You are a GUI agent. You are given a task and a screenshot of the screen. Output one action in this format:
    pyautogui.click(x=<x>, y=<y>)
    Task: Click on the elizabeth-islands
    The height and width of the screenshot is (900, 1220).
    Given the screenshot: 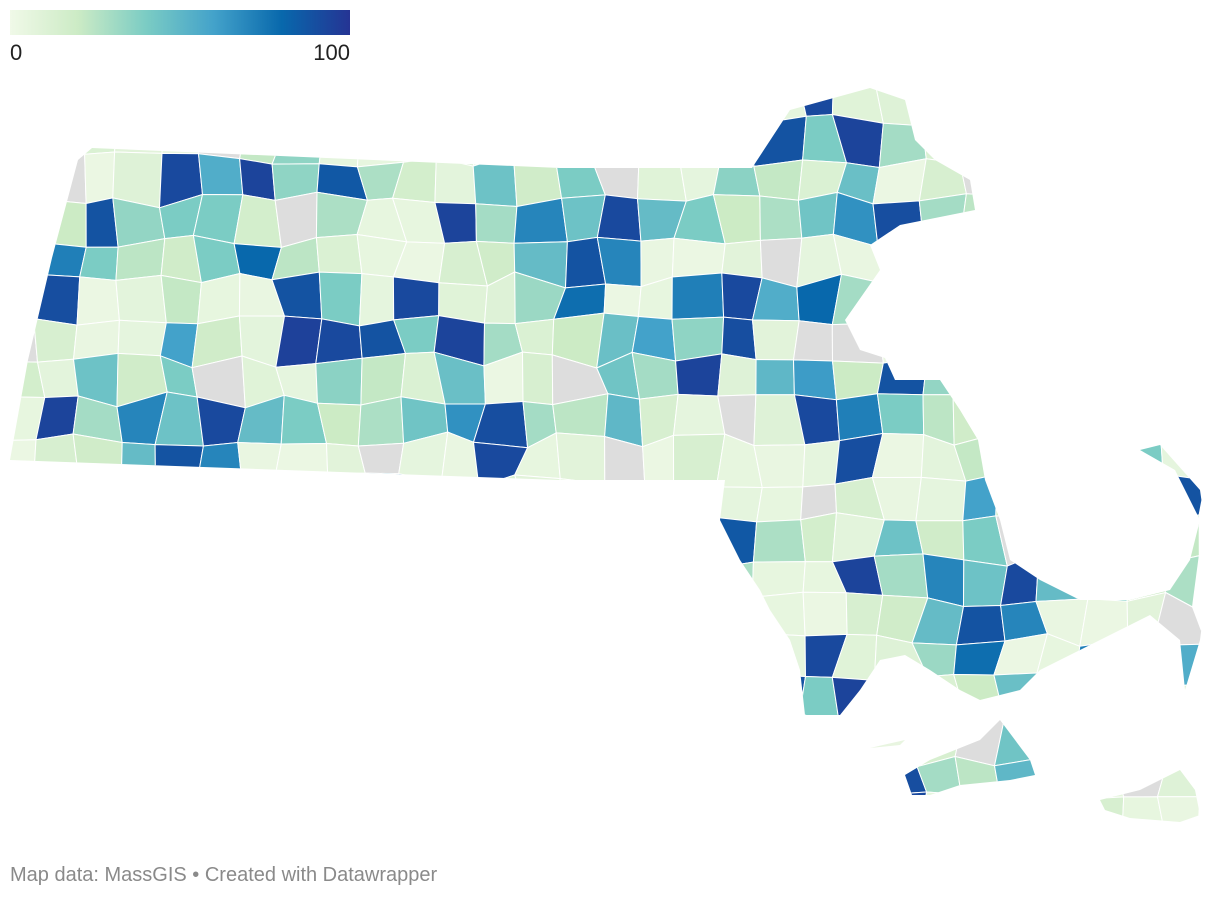 What is the action you would take?
    pyautogui.click(x=887, y=744)
    